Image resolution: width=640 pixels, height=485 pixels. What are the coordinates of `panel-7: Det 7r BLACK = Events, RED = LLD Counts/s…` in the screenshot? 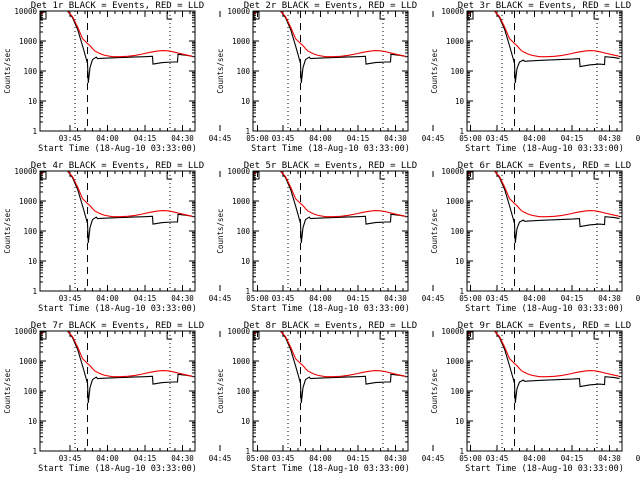 It's located at (136, 397).